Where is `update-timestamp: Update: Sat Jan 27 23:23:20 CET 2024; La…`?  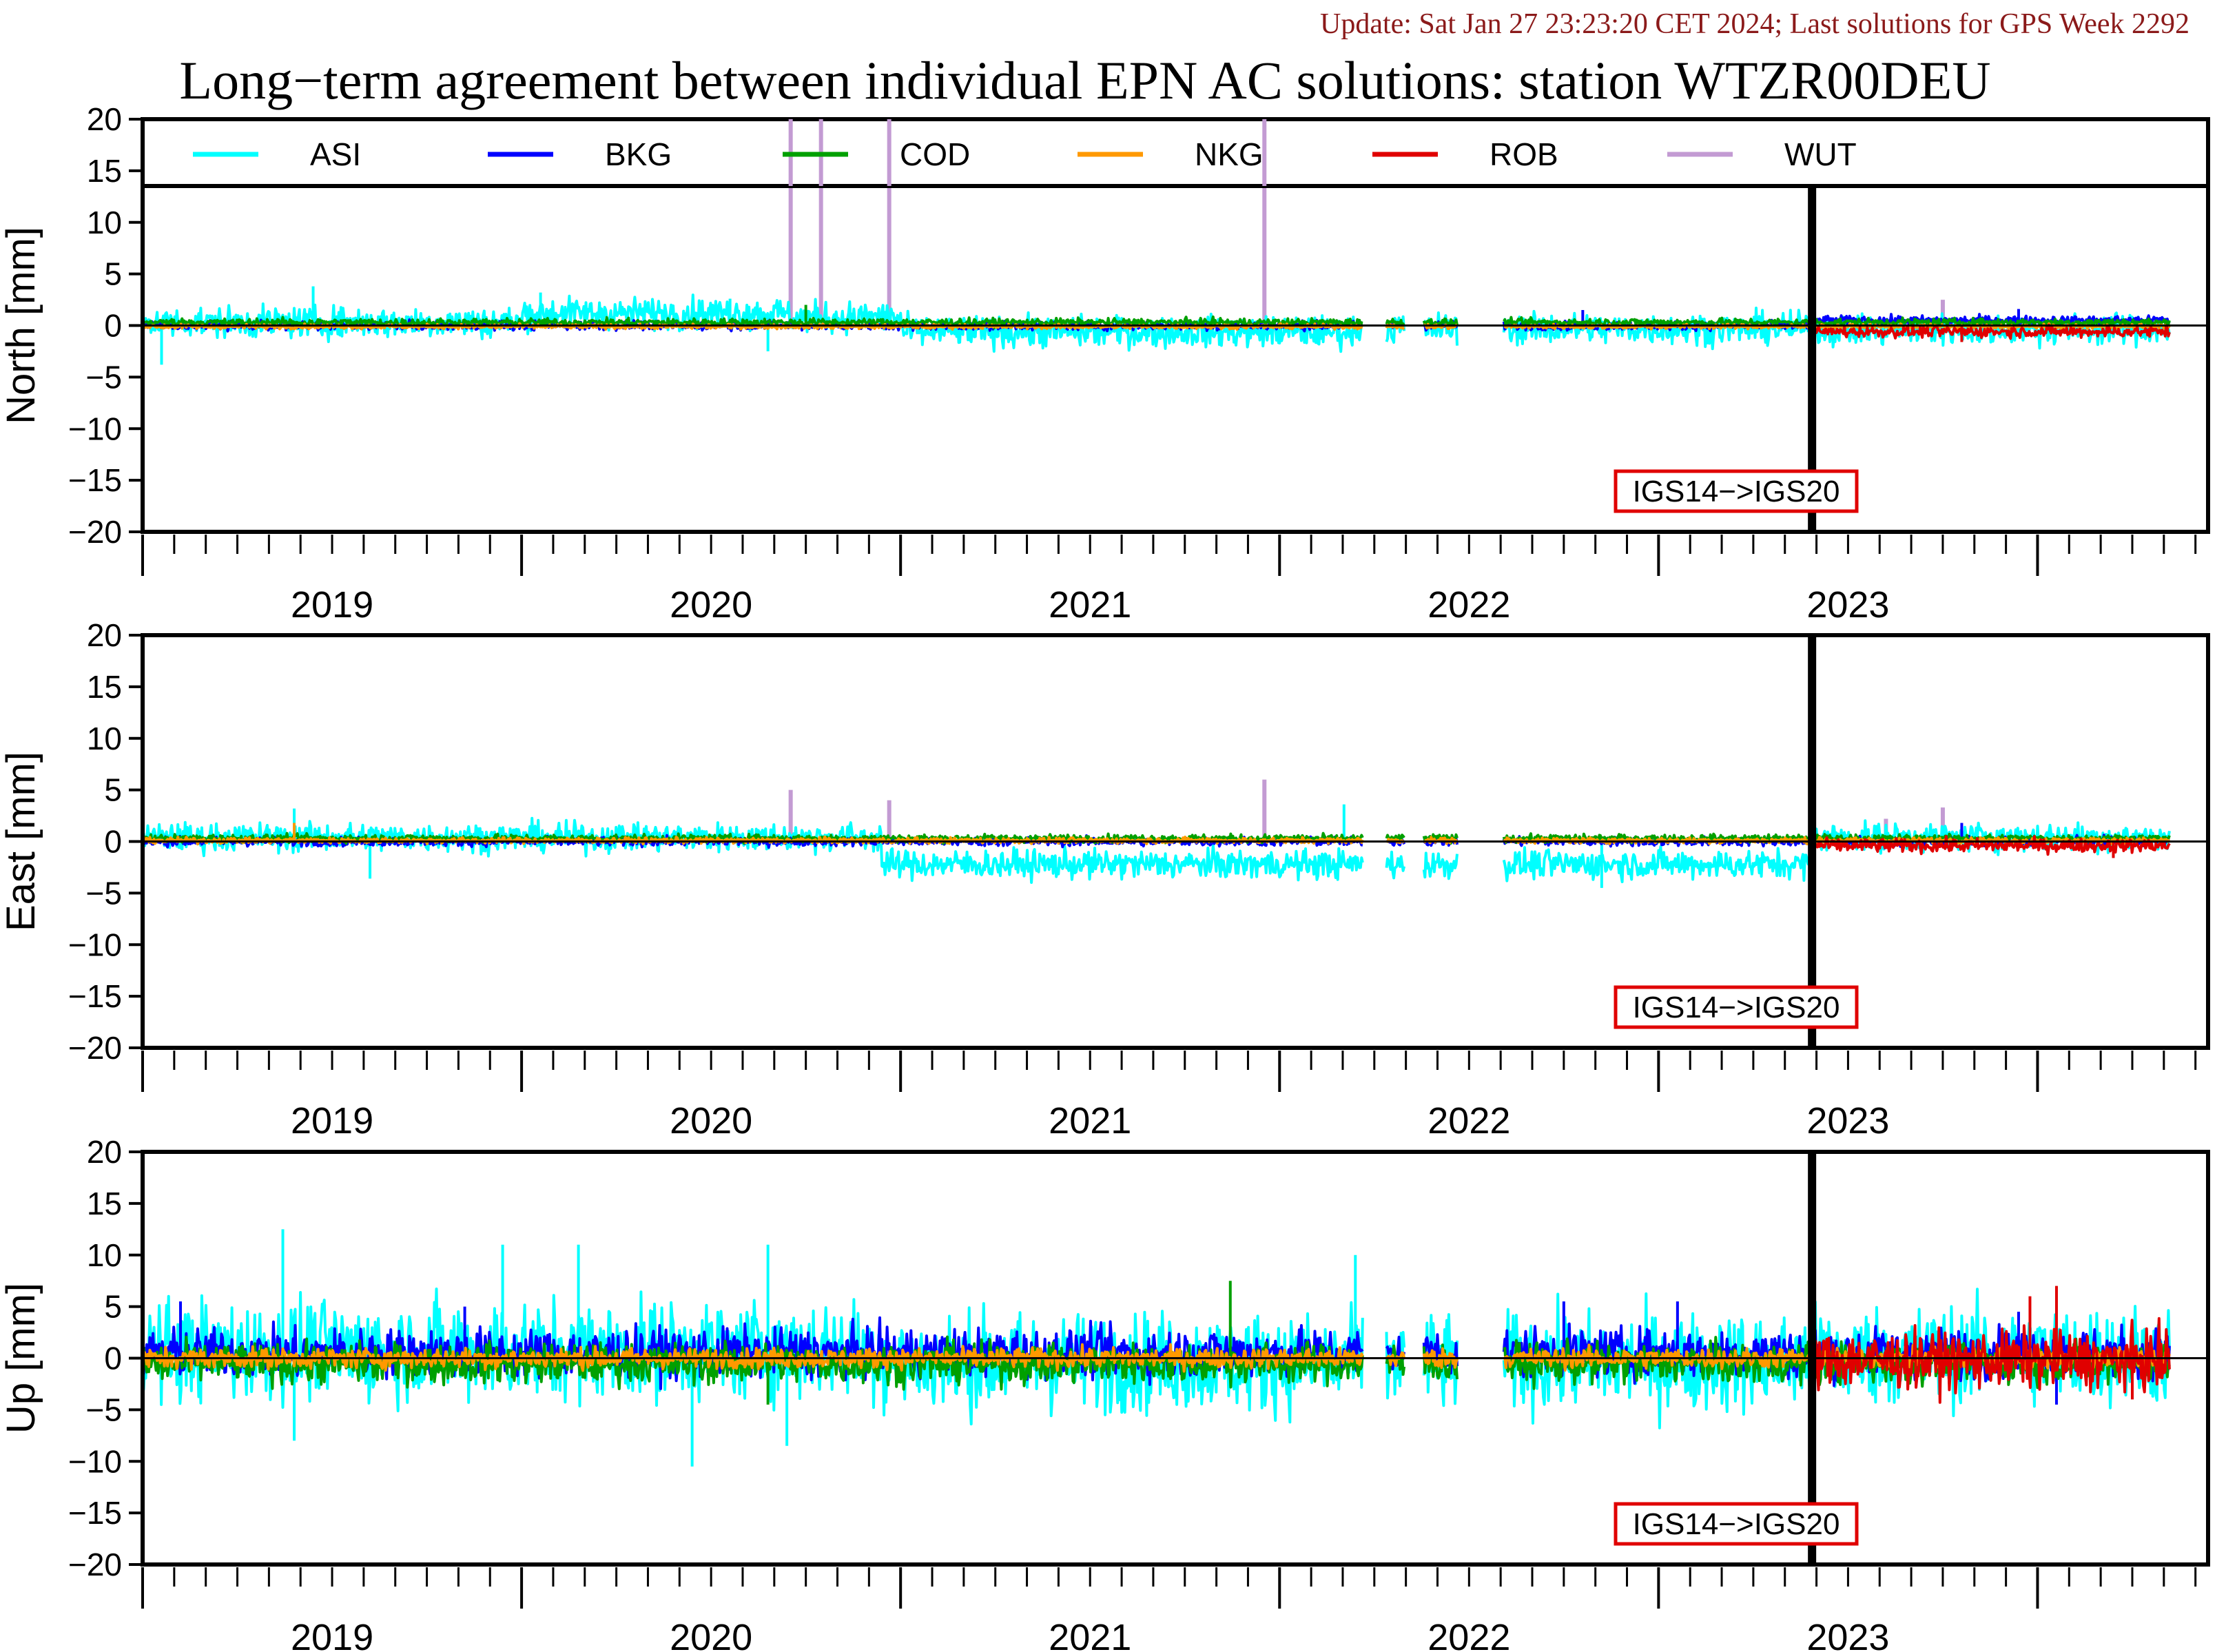
update-timestamp: Update: Sat Jan 27 23:23:20 CET 2024; La… is located at coordinates (1754, 24).